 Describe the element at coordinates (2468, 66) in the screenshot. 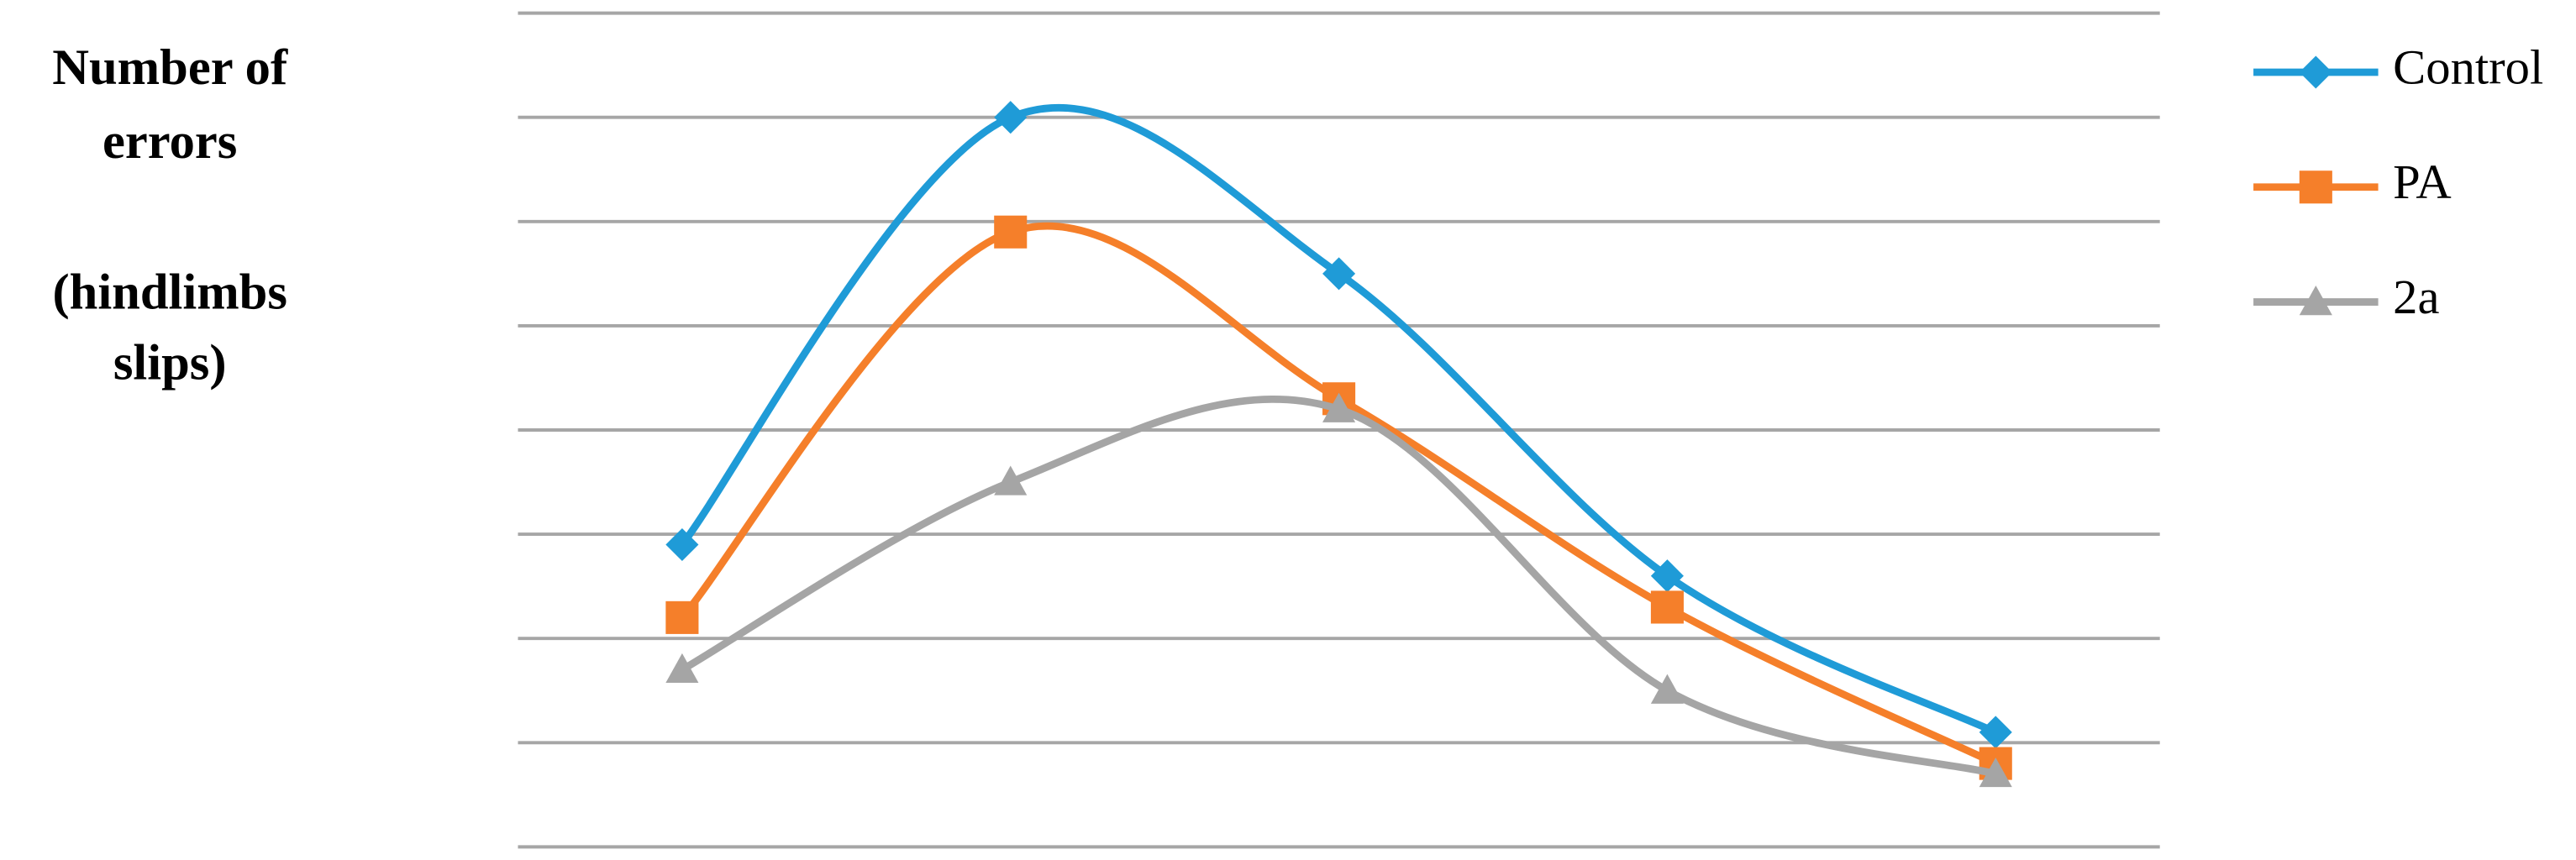

I see `legend-label: Control` at that location.